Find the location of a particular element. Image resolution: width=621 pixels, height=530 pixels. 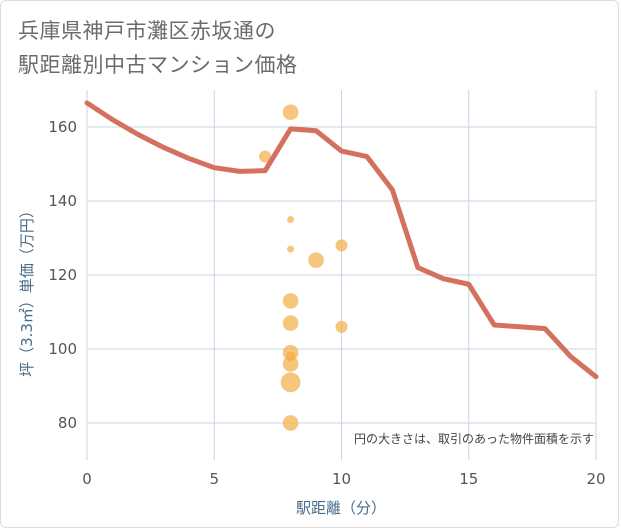

x-tick-label: 0 is located at coordinates (87, 479).